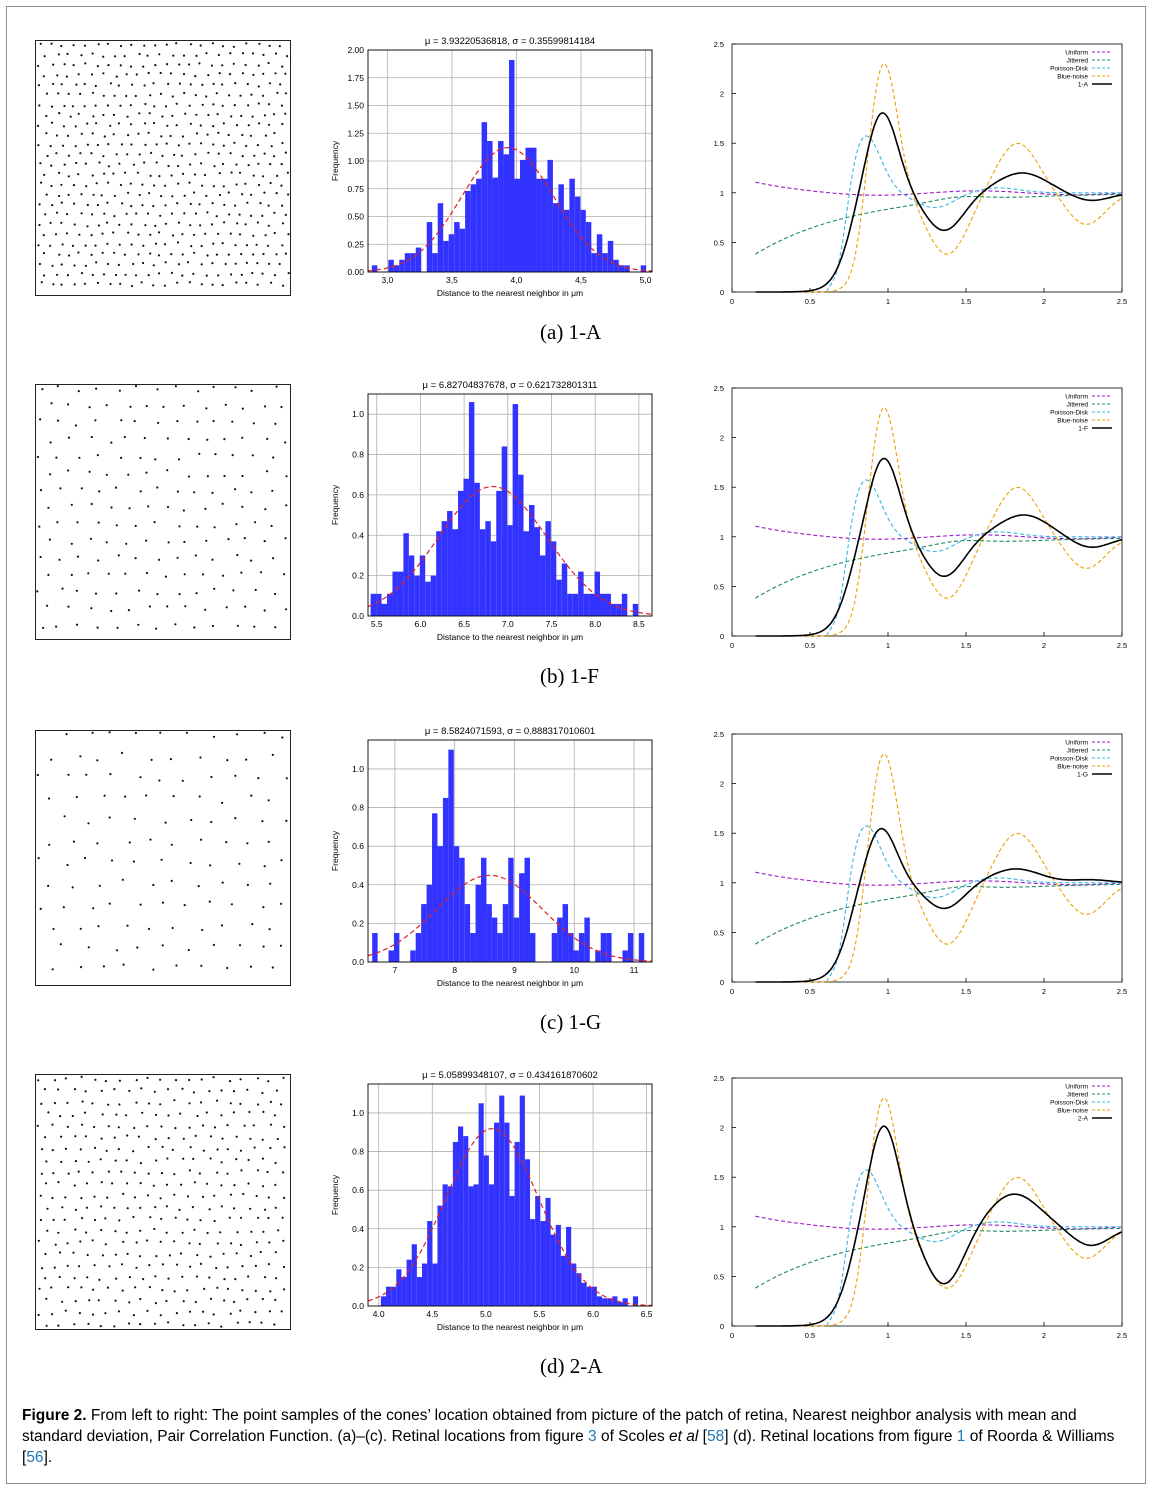 The image size is (1152, 1490). I want to click on caption-ref-56: 56, so click(35, 1457).